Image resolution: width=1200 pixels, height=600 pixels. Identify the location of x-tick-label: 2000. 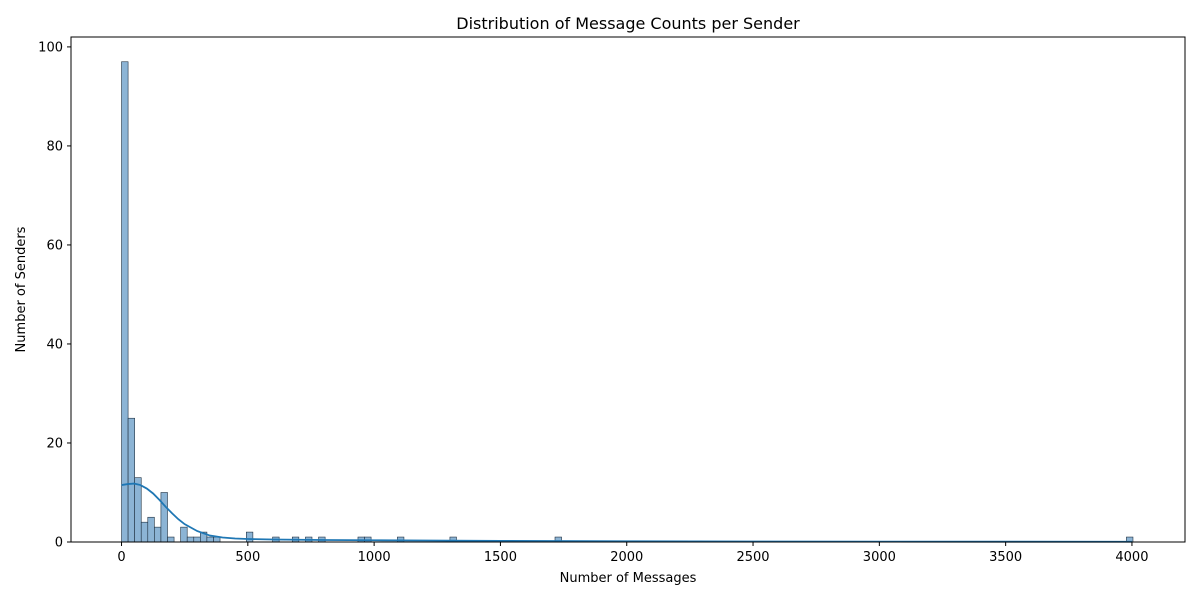
(626, 557).